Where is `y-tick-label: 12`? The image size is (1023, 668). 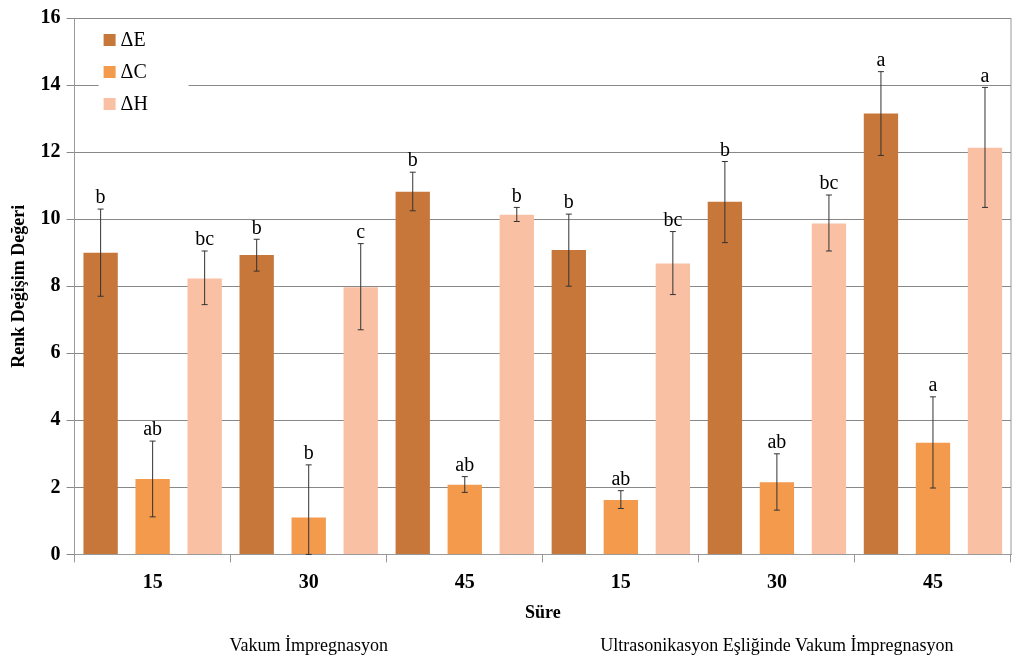 y-tick-label: 12 is located at coordinates (50, 150).